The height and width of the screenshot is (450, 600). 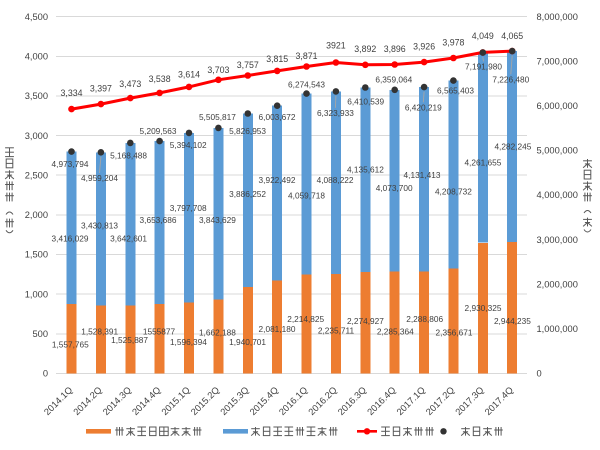 What do you see at coordinates (36, 136) in the screenshot?
I see `svg-text: 3,000` at bounding box center [36, 136].